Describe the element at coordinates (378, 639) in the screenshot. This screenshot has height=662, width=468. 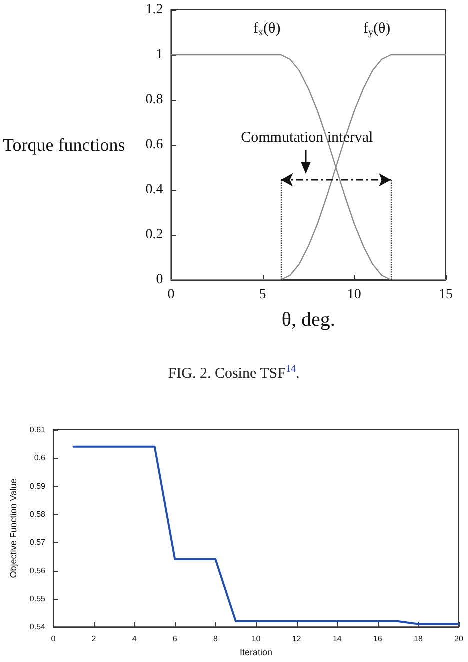
I see `x-tick-label: 16` at that location.